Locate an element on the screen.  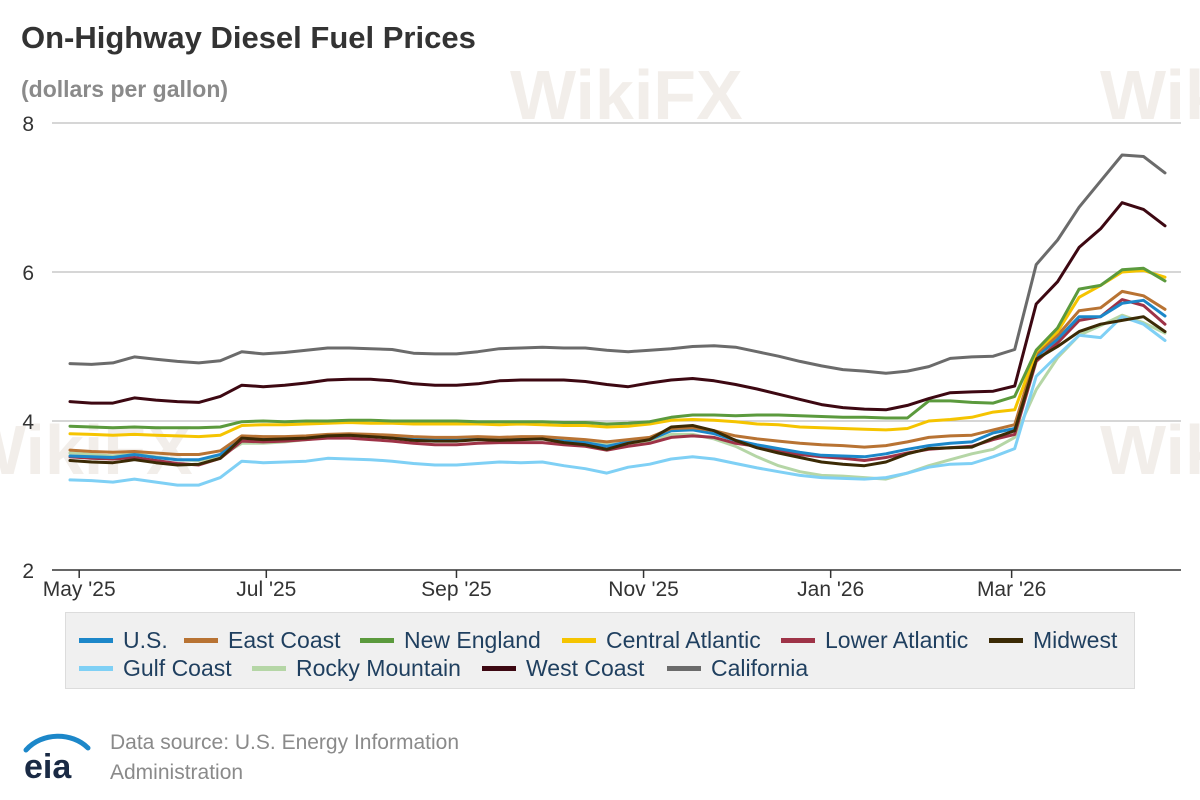
data-source-line-1: Data source: U.S. Energy Information is located at coordinates (284, 742).